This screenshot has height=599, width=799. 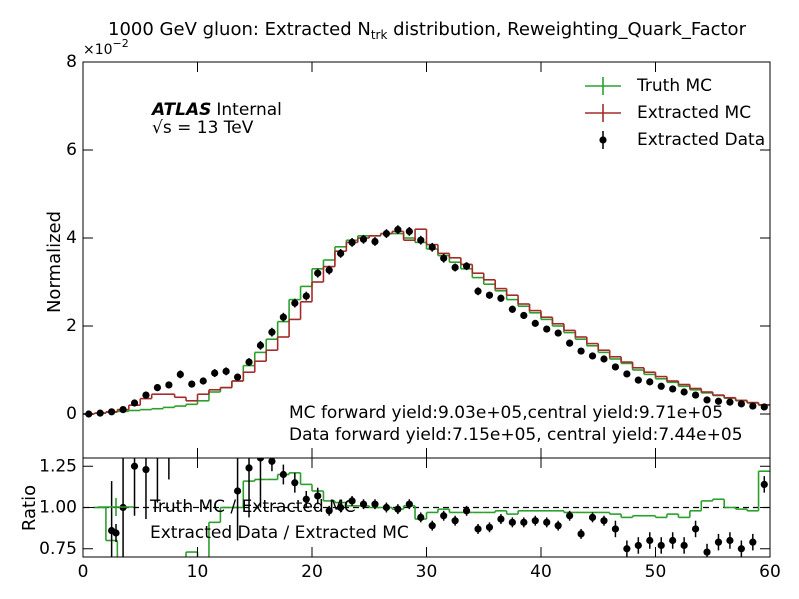 I want to click on x-tick-label: 50, so click(x=656, y=572).